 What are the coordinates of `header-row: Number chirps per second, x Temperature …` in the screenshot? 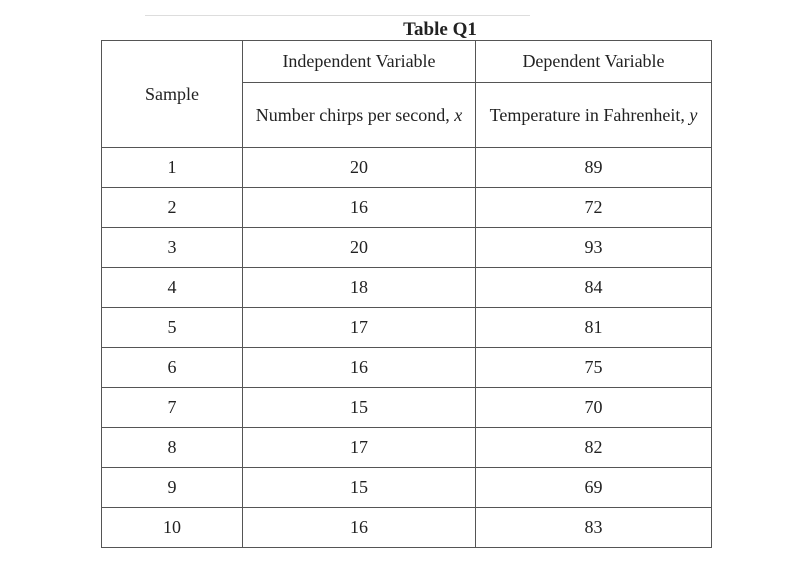 It's located at (407, 115).